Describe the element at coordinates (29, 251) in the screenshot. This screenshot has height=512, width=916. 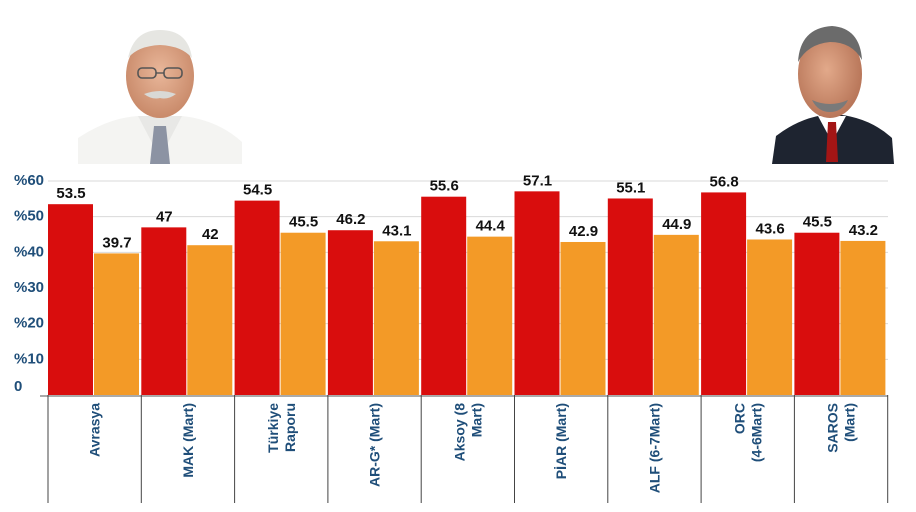
I see `y-tick-label: %40` at that location.